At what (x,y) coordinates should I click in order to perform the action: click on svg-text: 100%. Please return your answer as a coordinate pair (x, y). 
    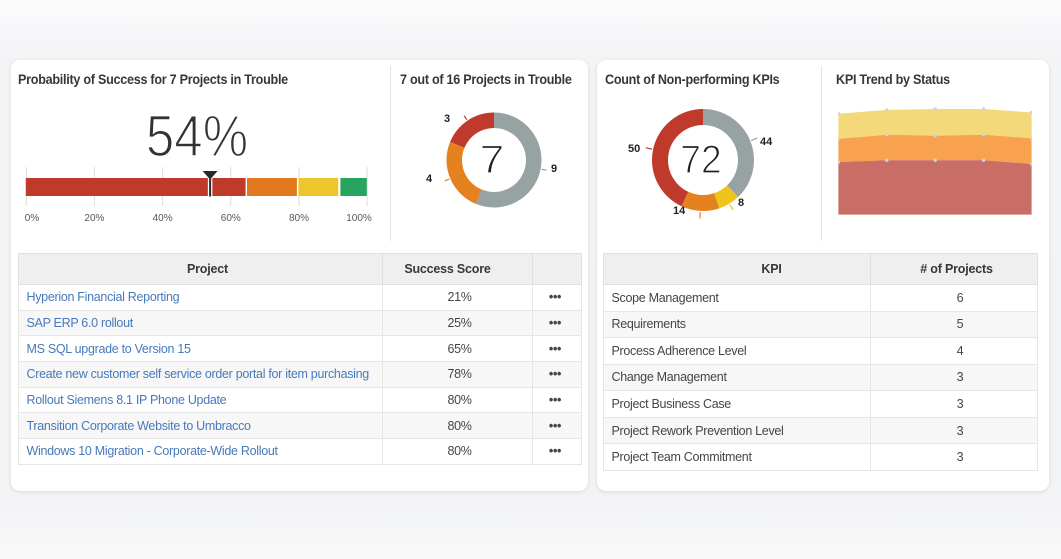
    Looking at the image, I should click on (359, 218).